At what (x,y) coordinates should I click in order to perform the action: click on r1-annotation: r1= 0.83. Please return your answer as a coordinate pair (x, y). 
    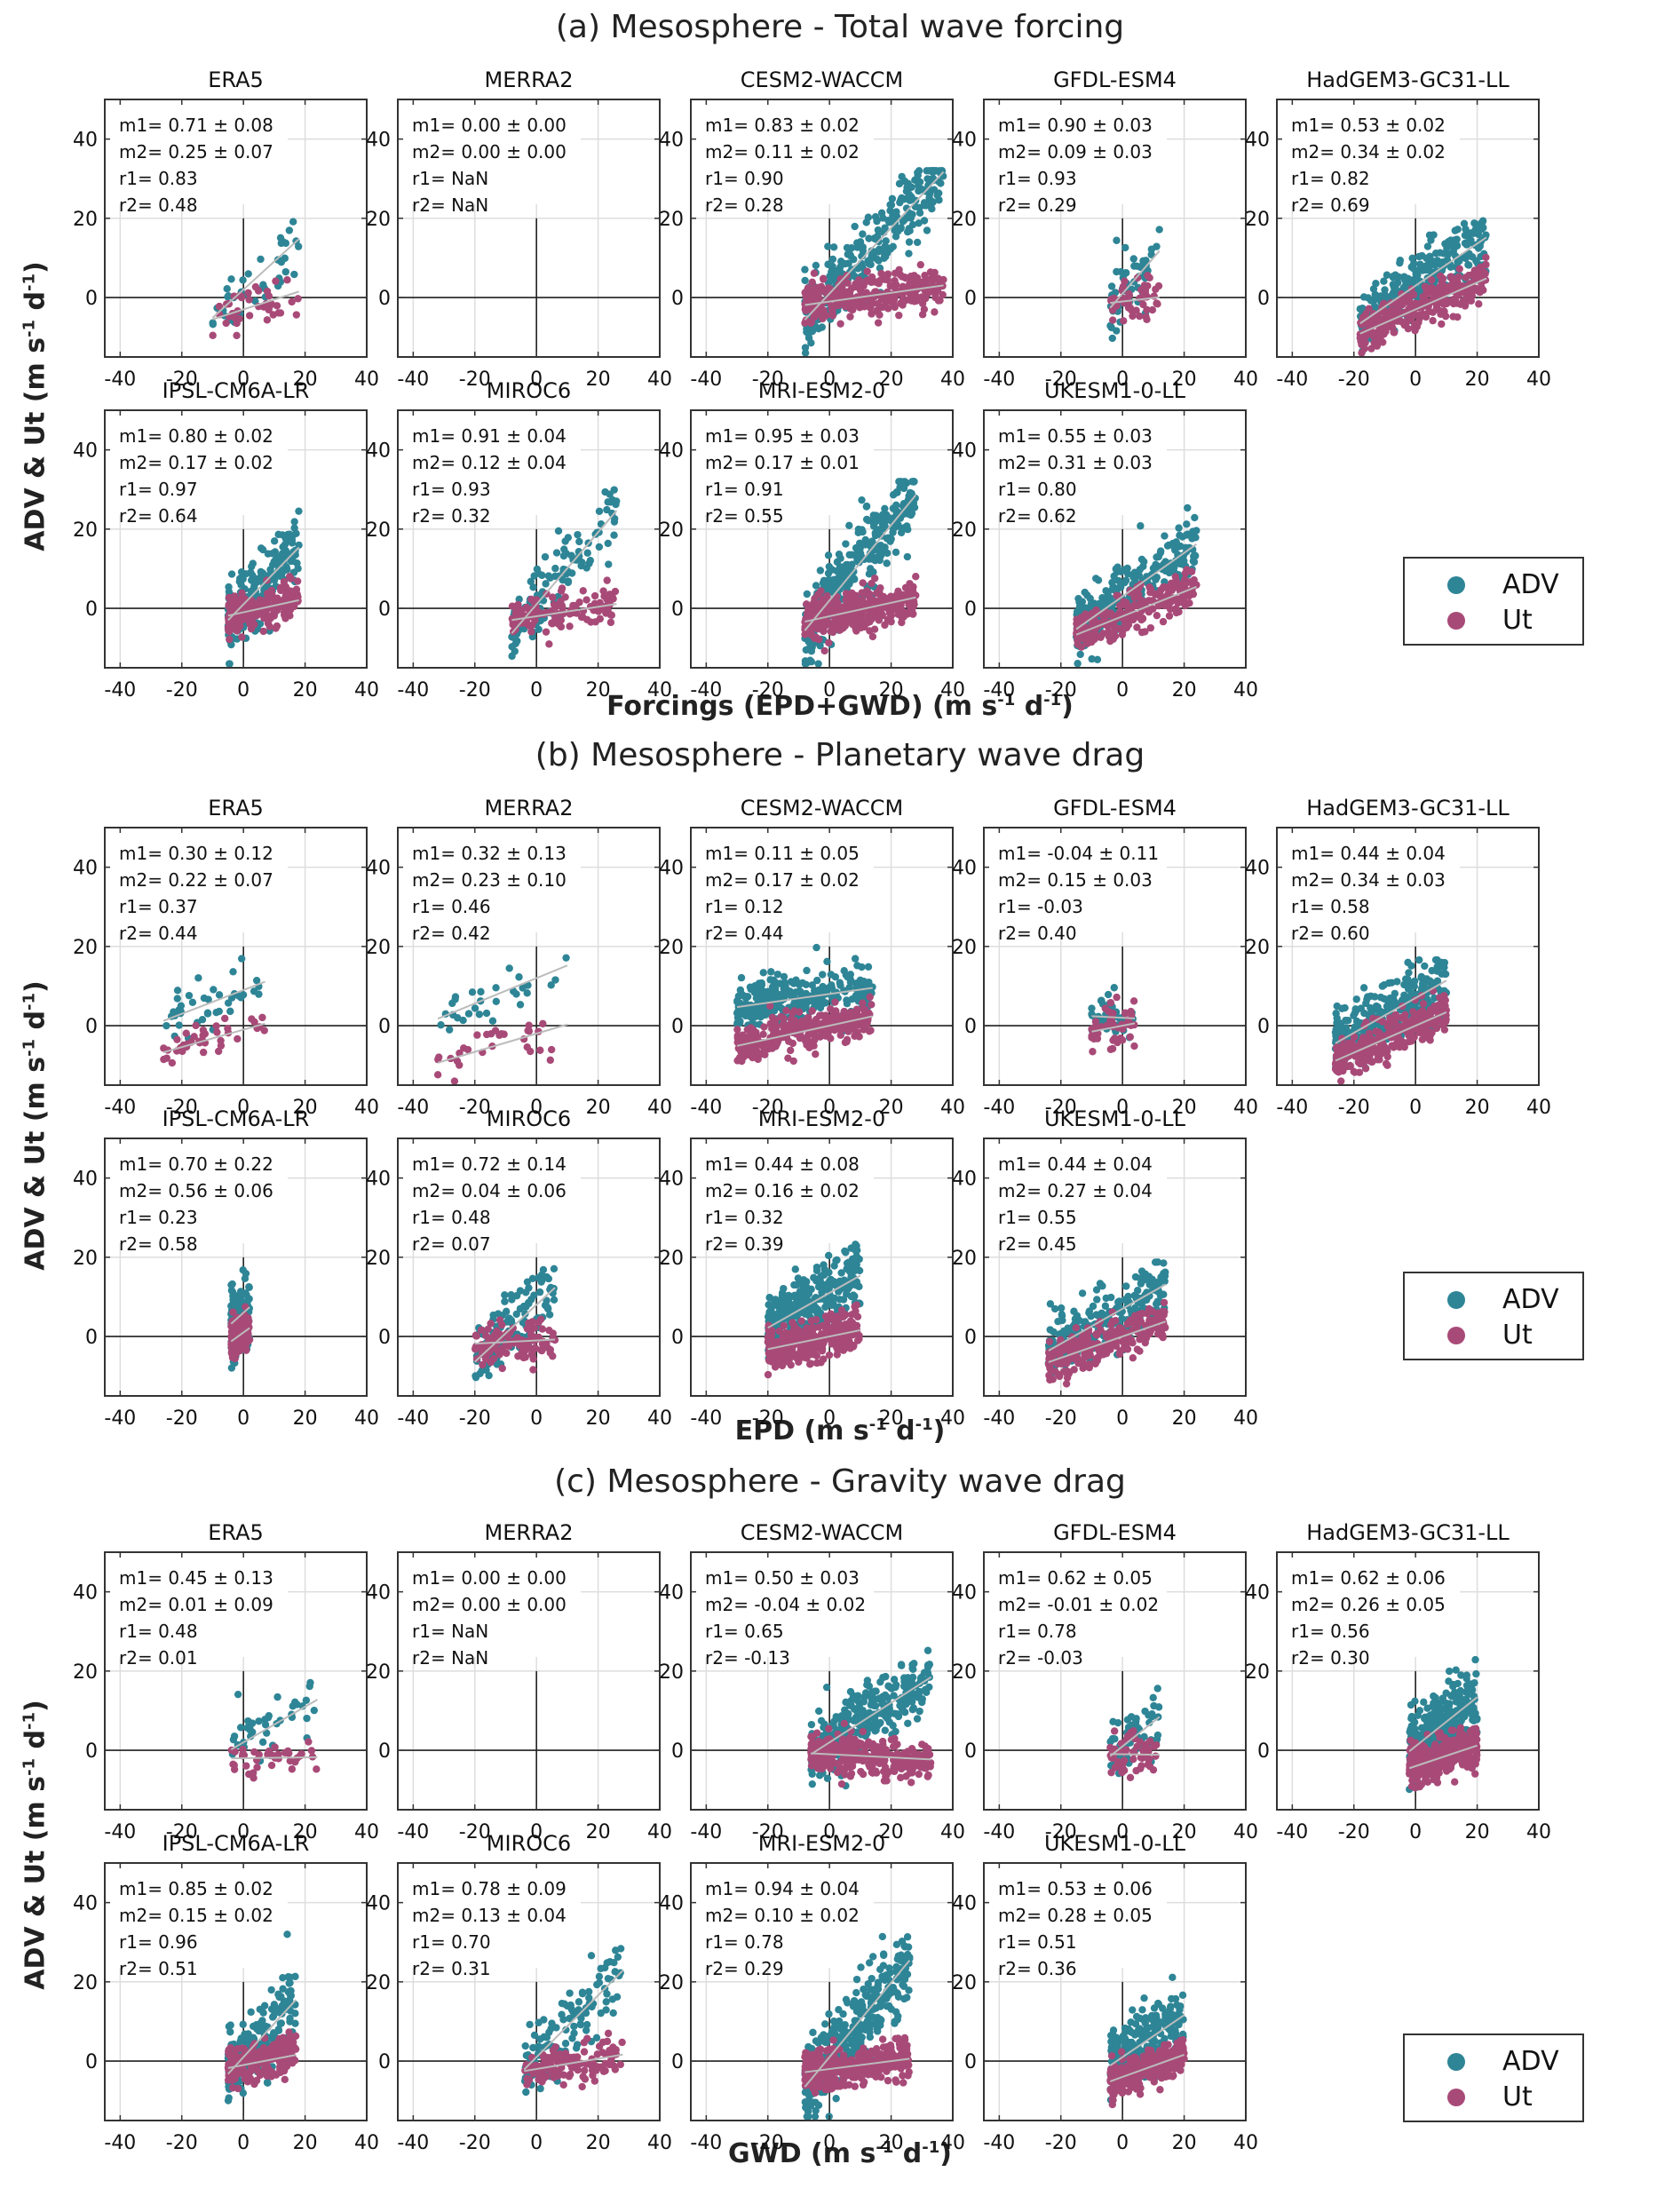
    Looking at the image, I should click on (158, 178).